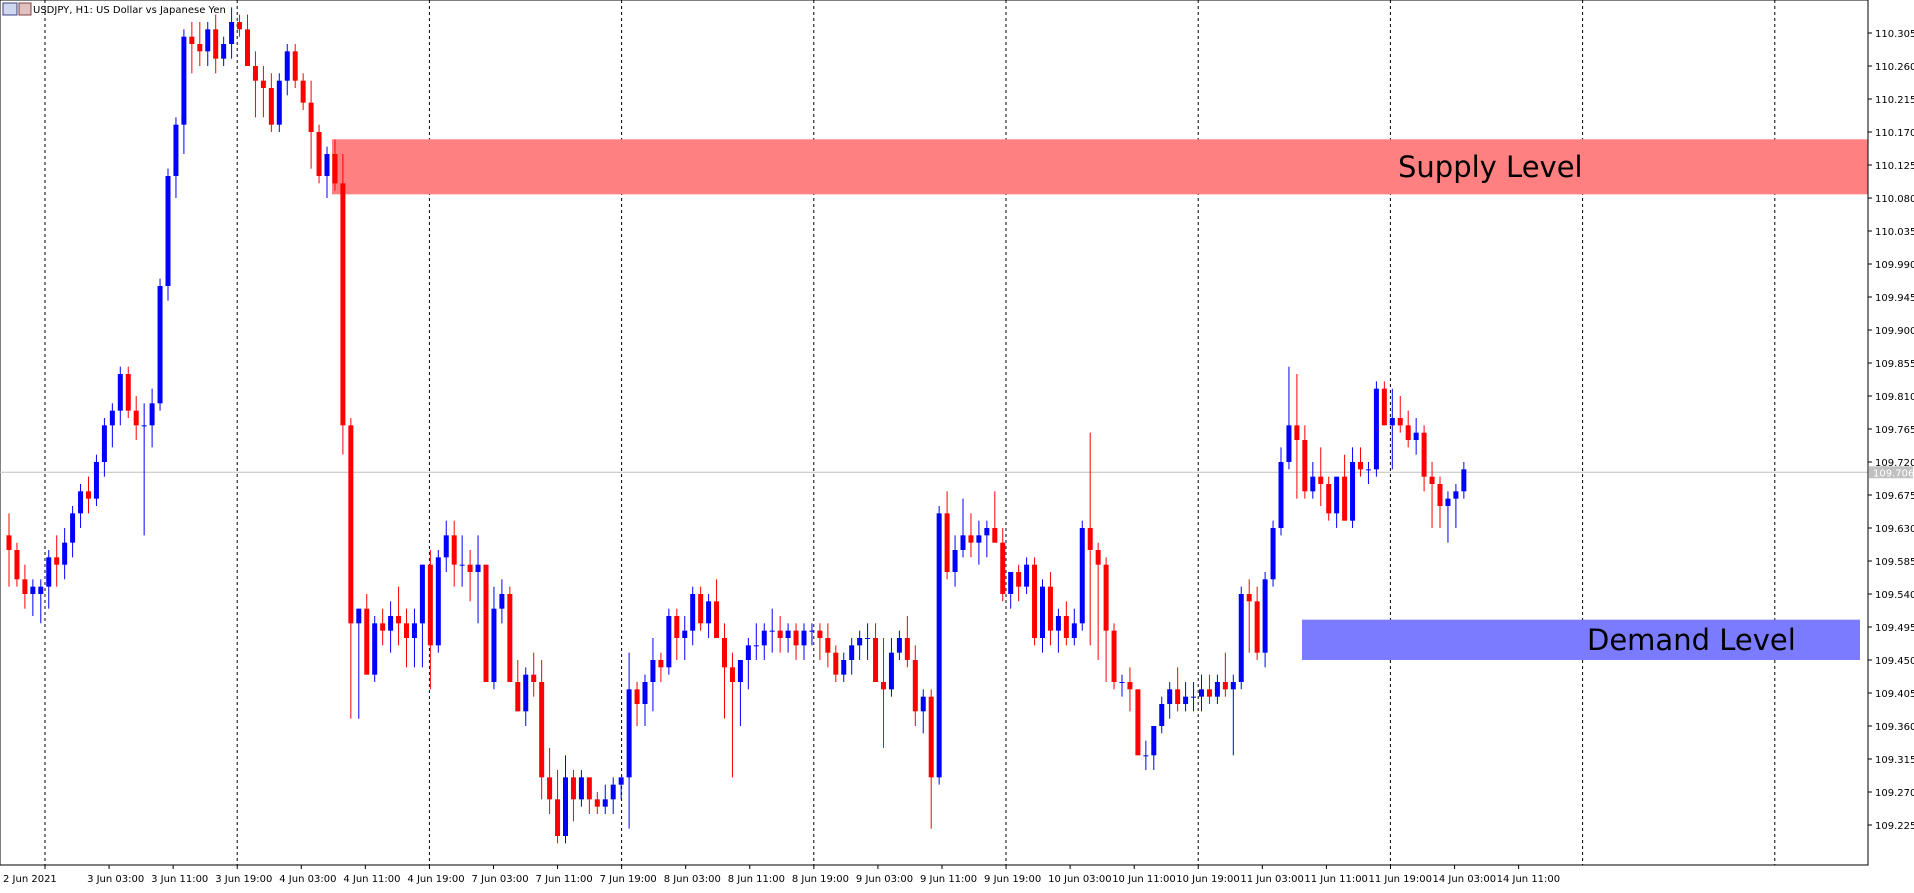 This screenshot has width=1914, height=893. I want to click on price-tick-label: 110.260, so click(1894, 67).